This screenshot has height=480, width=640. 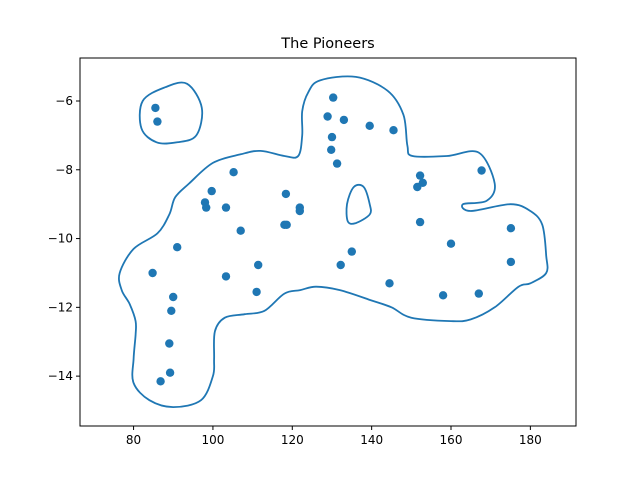 What do you see at coordinates (451, 440) in the screenshot?
I see `x-tick-label: 160` at bounding box center [451, 440].